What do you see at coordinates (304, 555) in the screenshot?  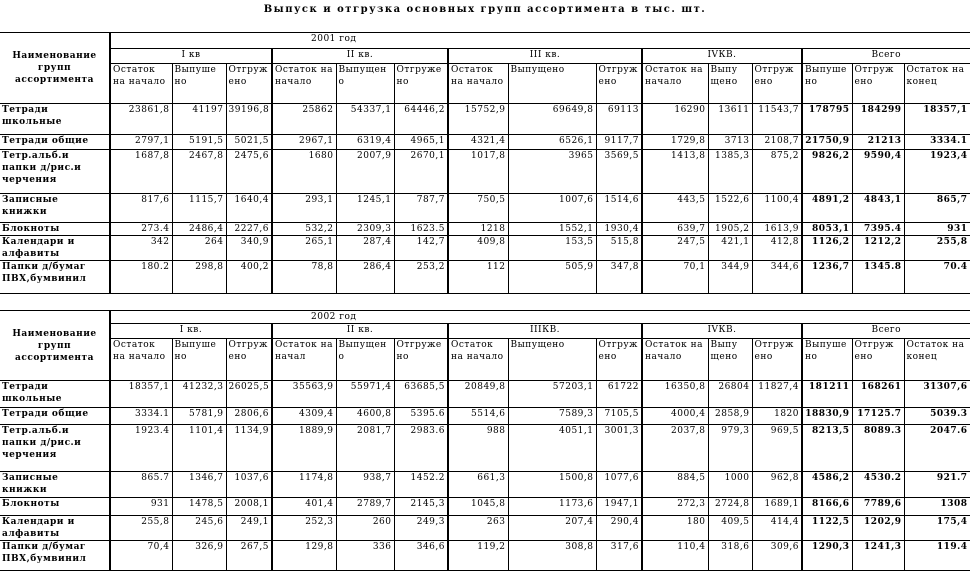 I see `value-cell: 129,8` at bounding box center [304, 555].